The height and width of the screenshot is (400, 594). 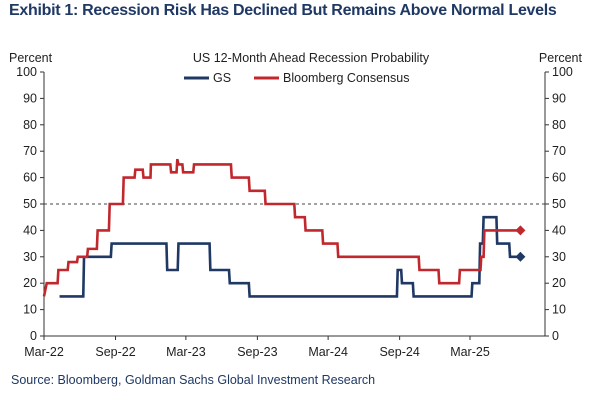 What do you see at coordinates (559, 125) in the screenshot?
I see `y-tick-label-right: 80` at bounding box center [559, 125].